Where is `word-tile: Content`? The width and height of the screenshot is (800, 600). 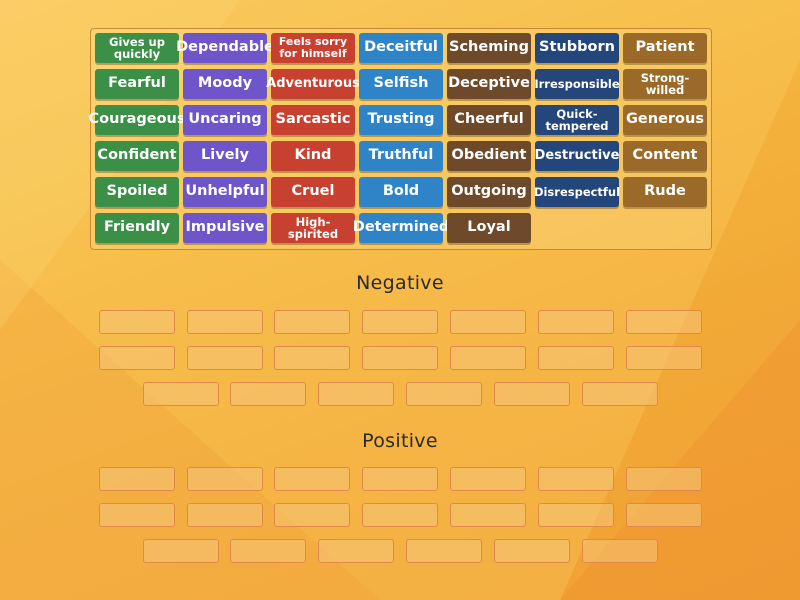
word-tile: Content is located at coordinates (665, 156).